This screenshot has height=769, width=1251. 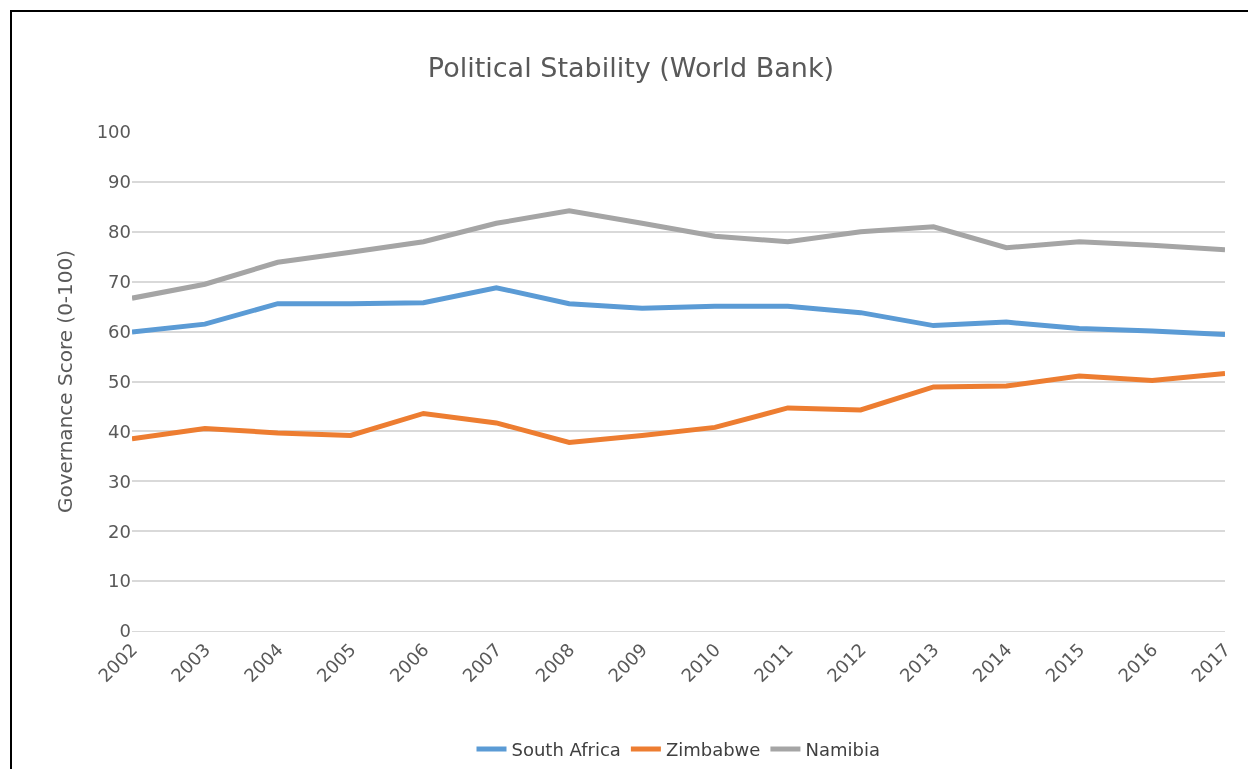 What do you see at coordinates (119, 281) in the screenshot?
I see `y-tick-label: 70` at bounding box center [119, 281].